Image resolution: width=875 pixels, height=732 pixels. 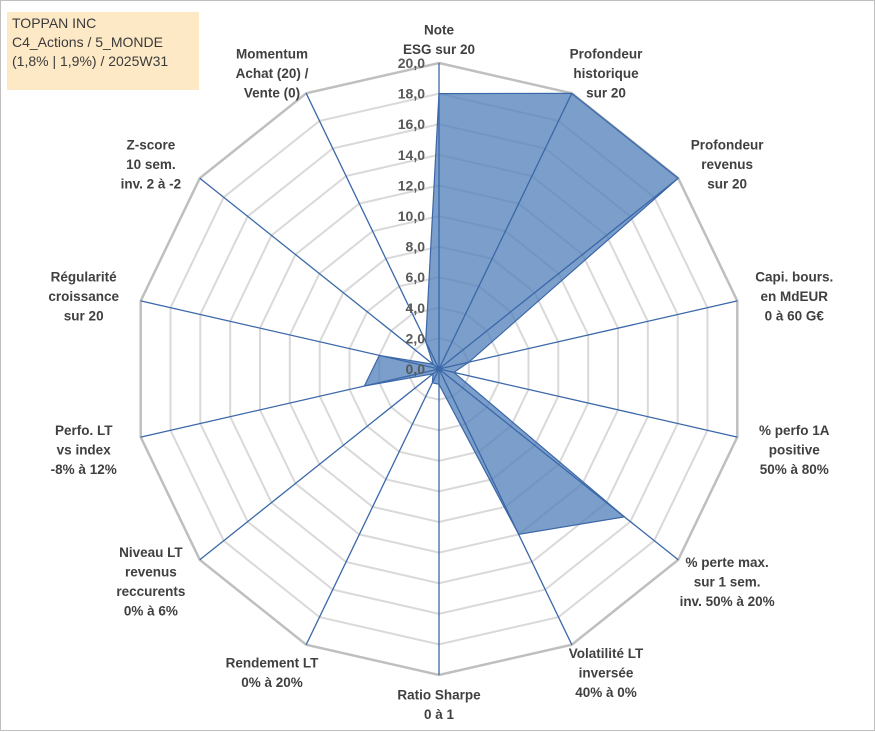 I want to click on axis-label-line: vs index, so click(x=84, y=450).